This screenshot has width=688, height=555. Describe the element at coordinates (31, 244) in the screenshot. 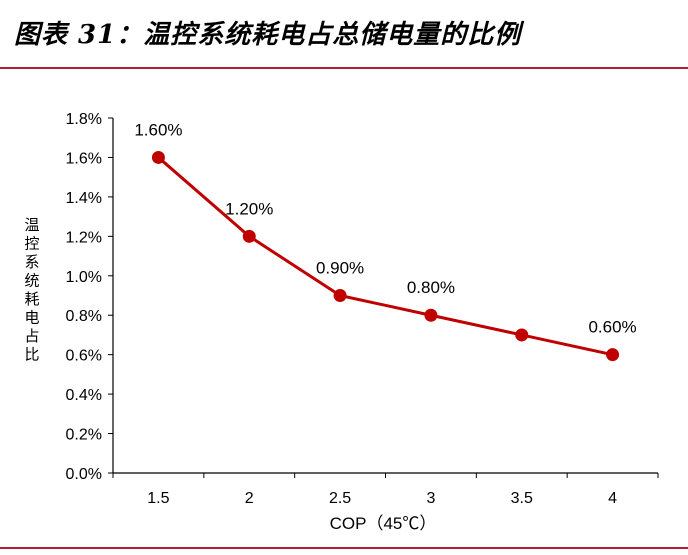

I see `y-axis-label-char: 控` at that location.